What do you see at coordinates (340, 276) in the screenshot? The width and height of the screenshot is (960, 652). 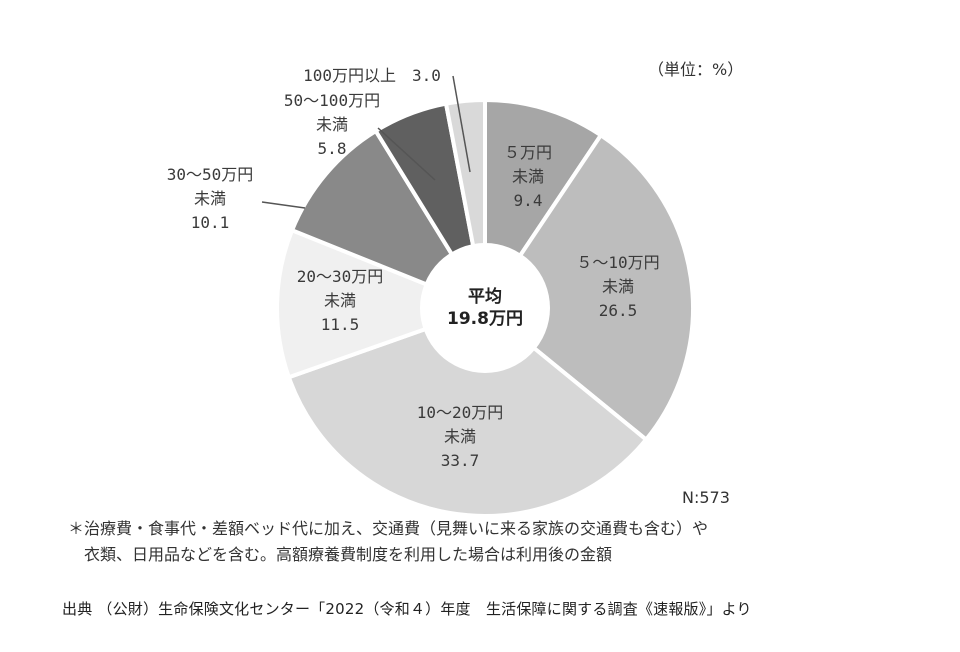 I see `slice-category-label: 20～30万円` at bounding box center [340, 276].